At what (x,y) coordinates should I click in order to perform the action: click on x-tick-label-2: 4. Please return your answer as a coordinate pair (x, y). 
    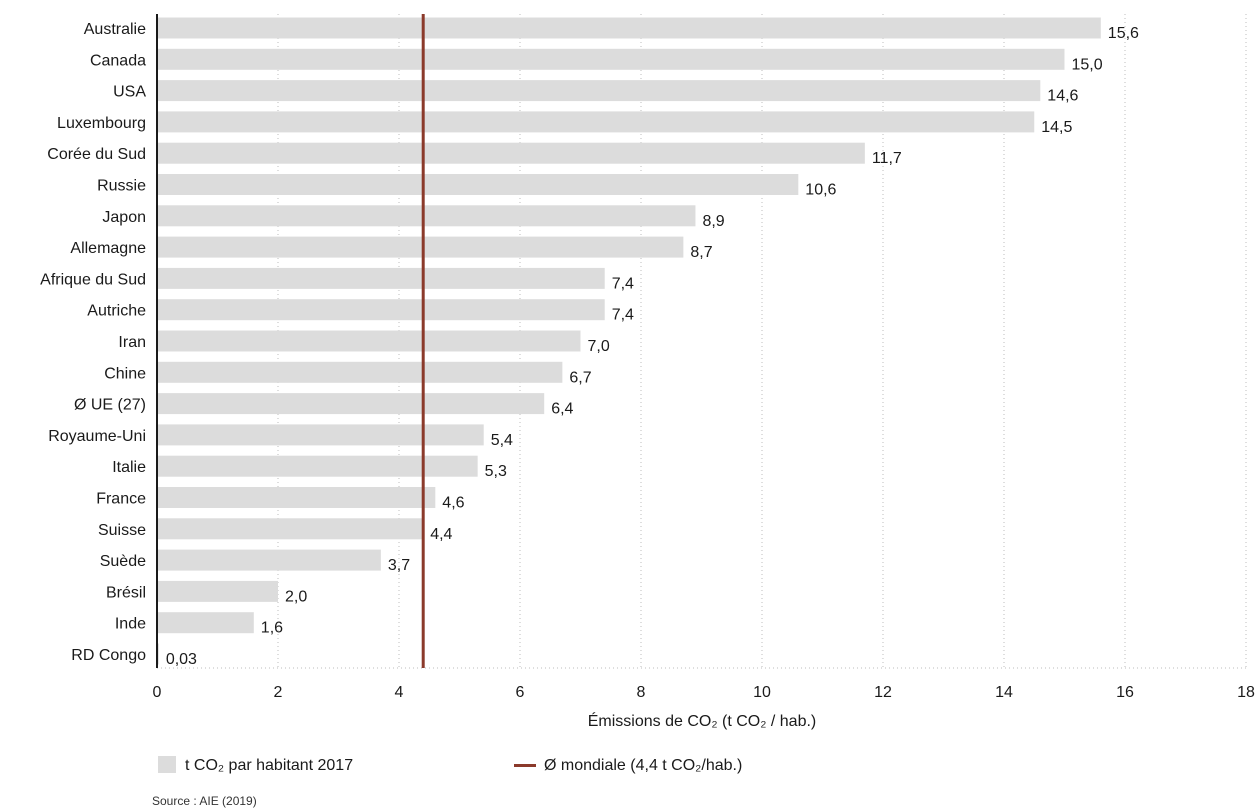
    Looking at the image, I should click on (399, 692).